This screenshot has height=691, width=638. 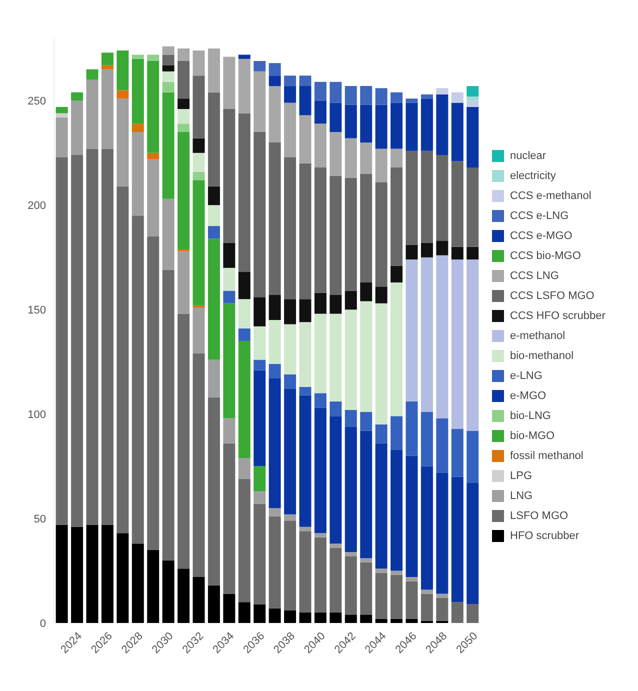 I want to click on legend-label: CCS LSFO MGO, so click(x=552, y=296).